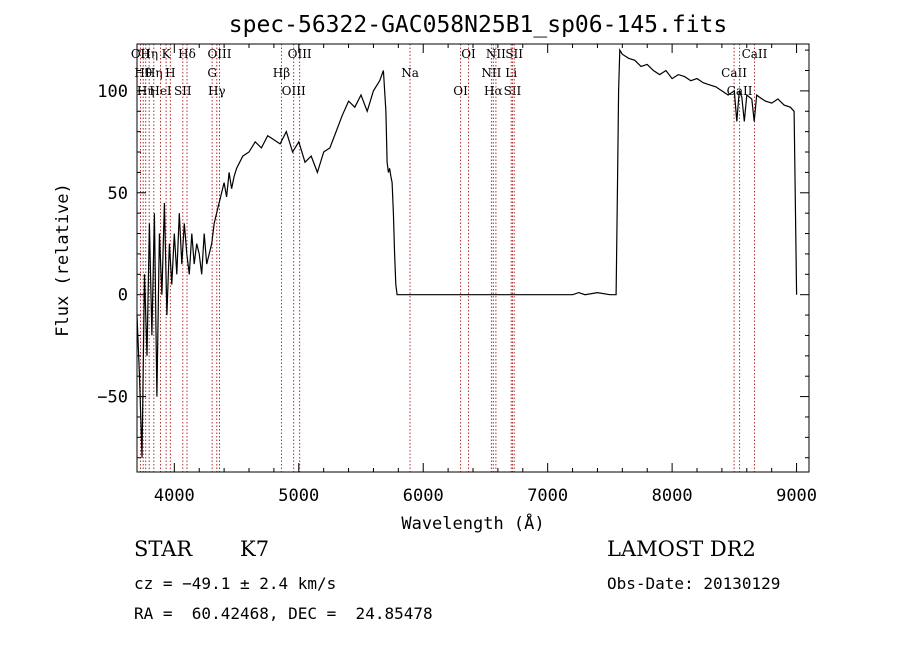 The image size is (900, 649). Describe the element at coordinates (235, 583) in the screenshot. I see `redshift-text: cz = −49.1 ± 2.4 km/s` at that location.